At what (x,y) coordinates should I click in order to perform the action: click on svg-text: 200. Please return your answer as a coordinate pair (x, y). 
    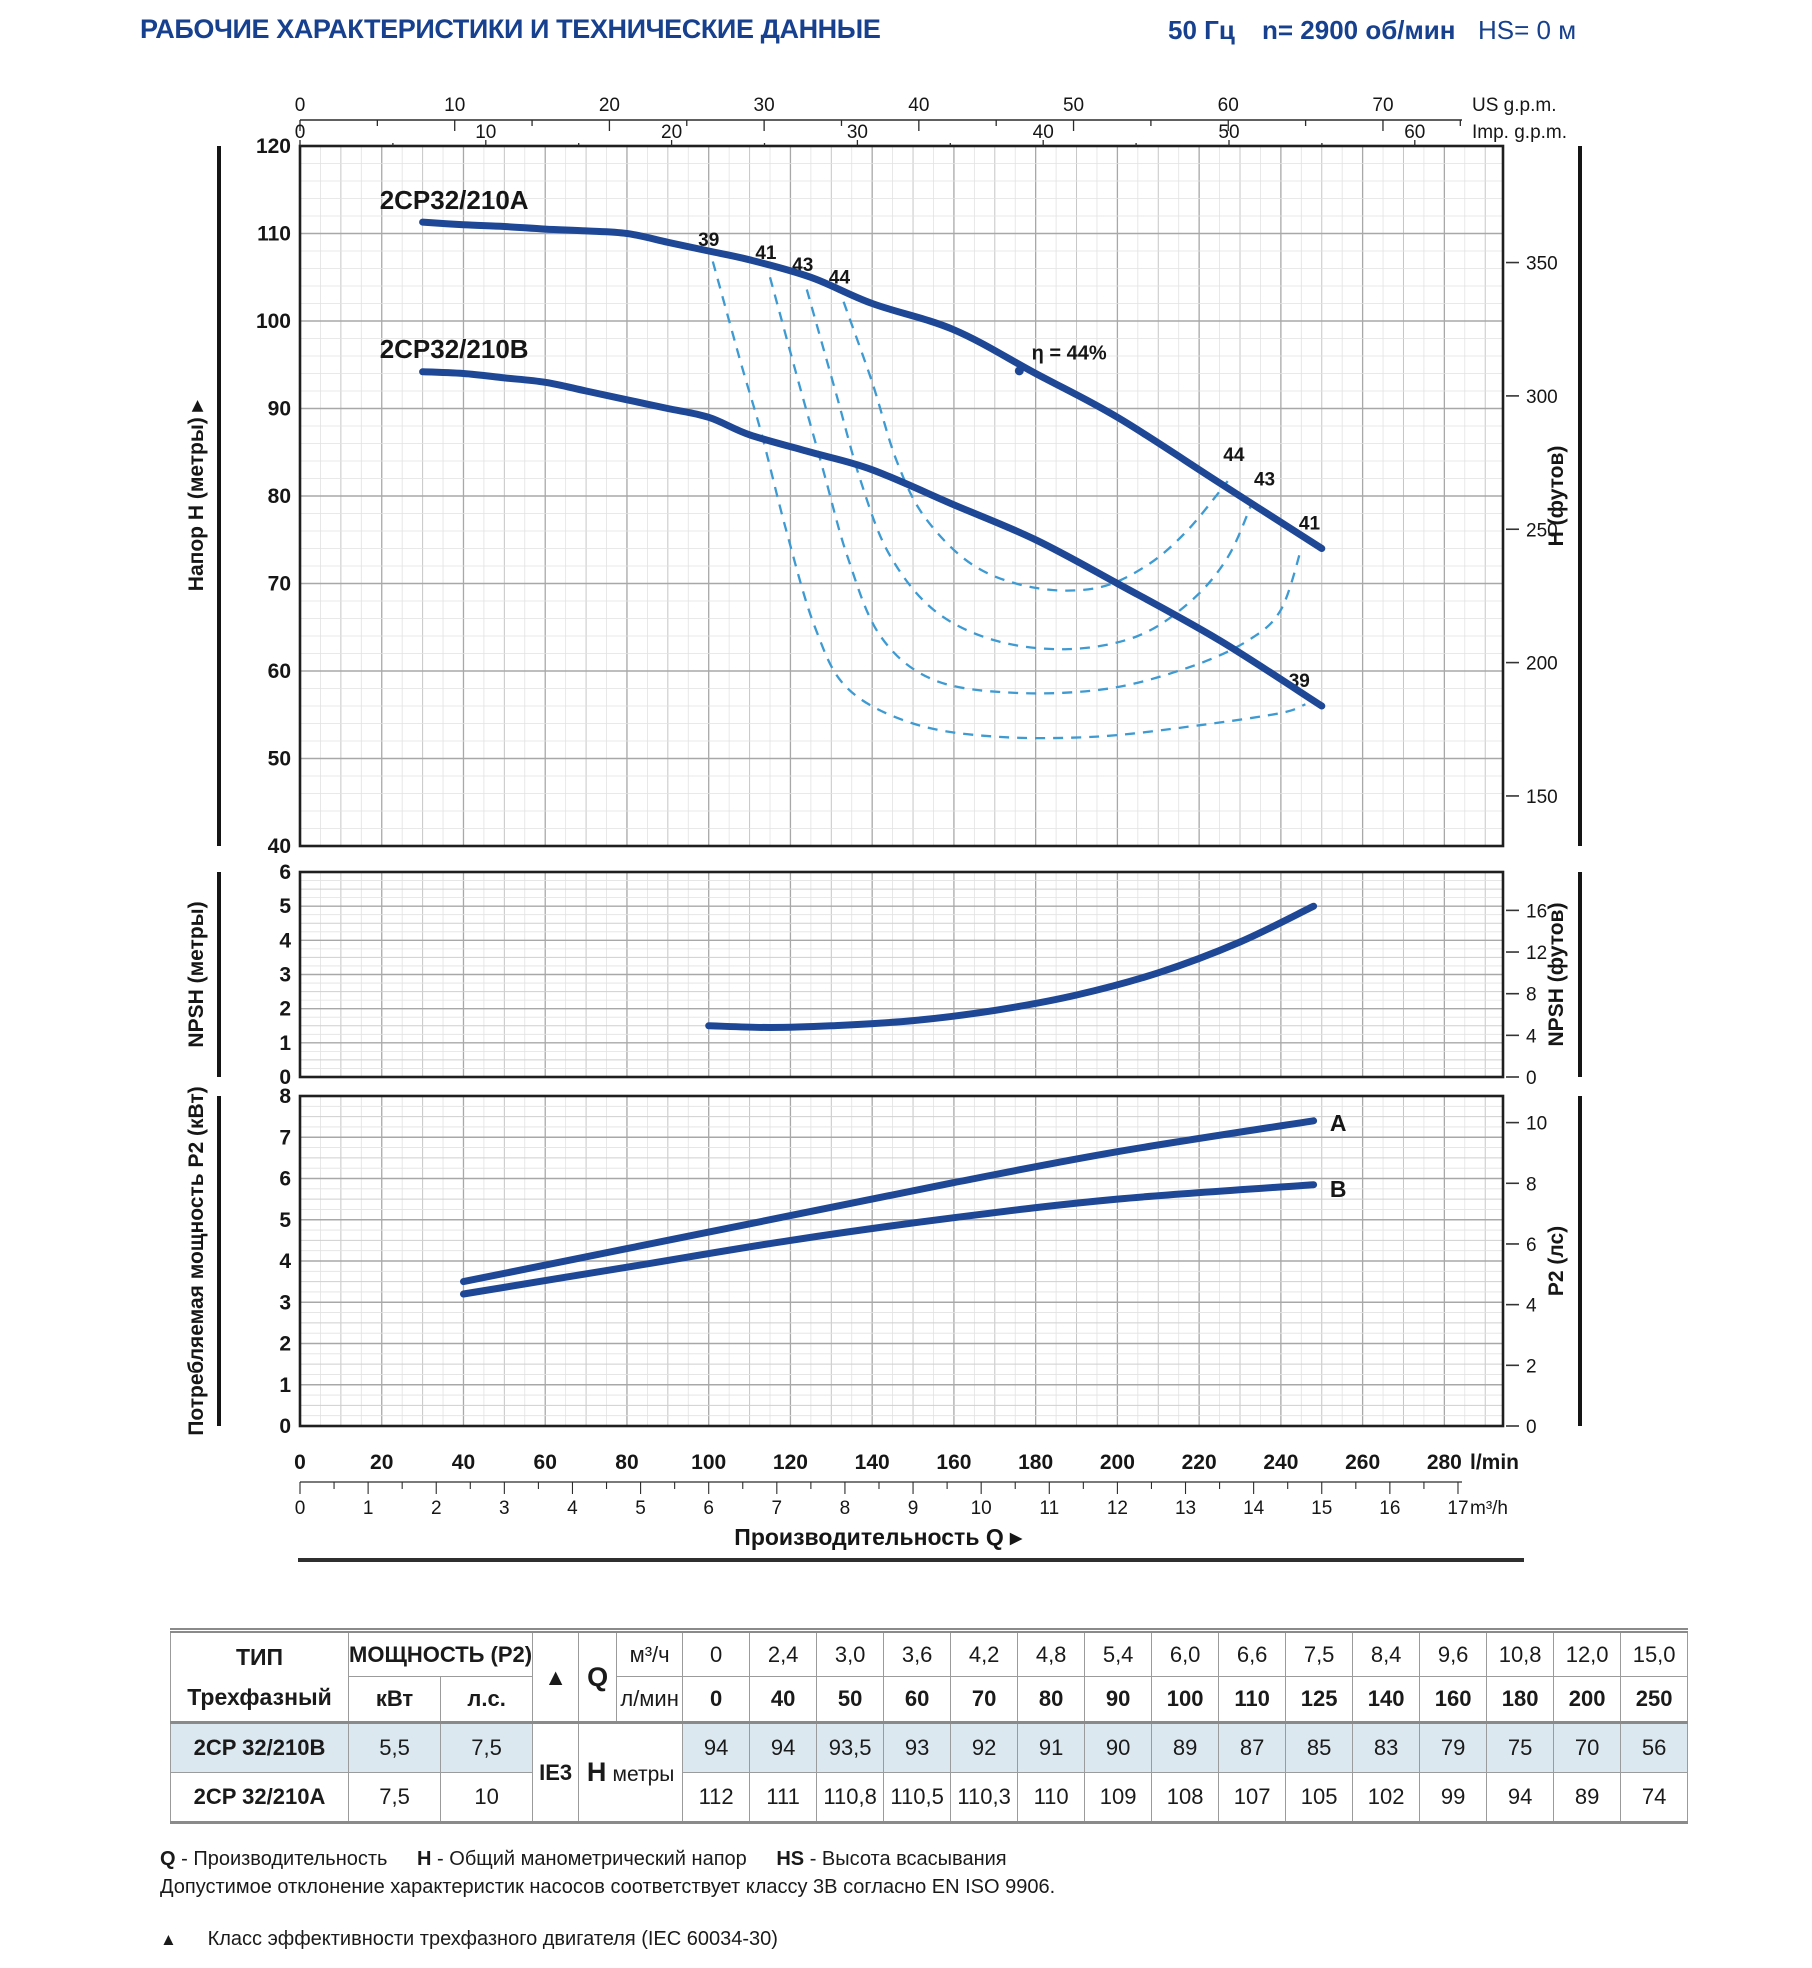
    Looking at the image, I should click on (1117, 1462).